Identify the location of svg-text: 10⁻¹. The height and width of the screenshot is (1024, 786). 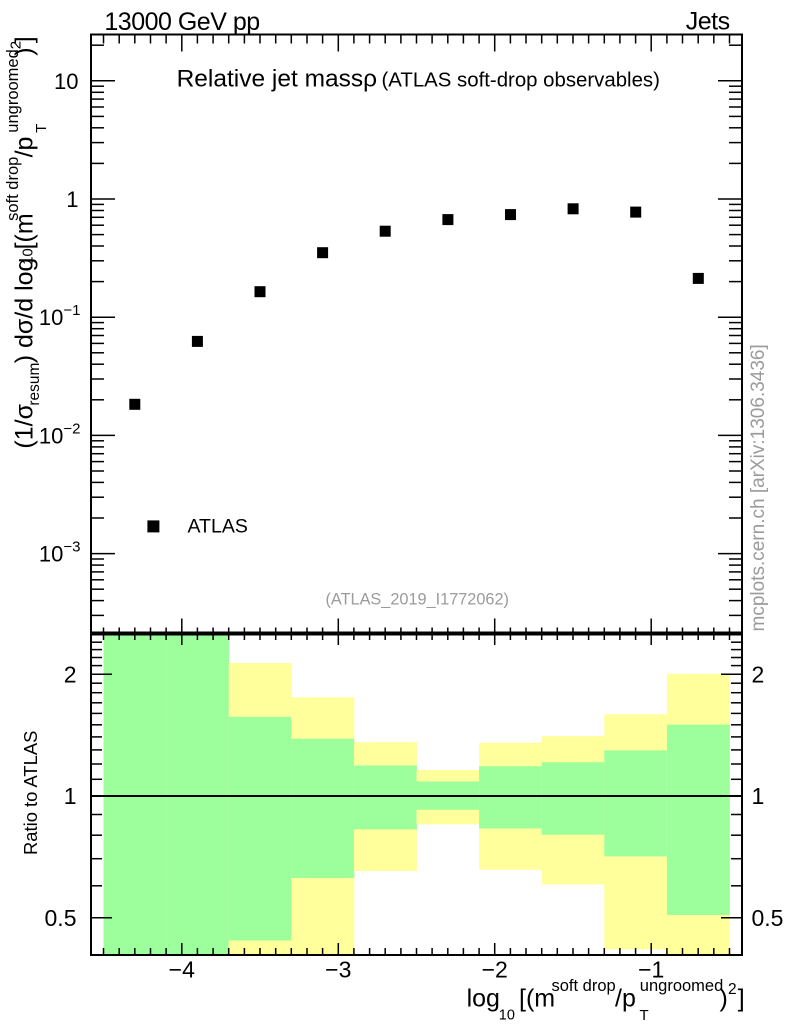
(60, 316).